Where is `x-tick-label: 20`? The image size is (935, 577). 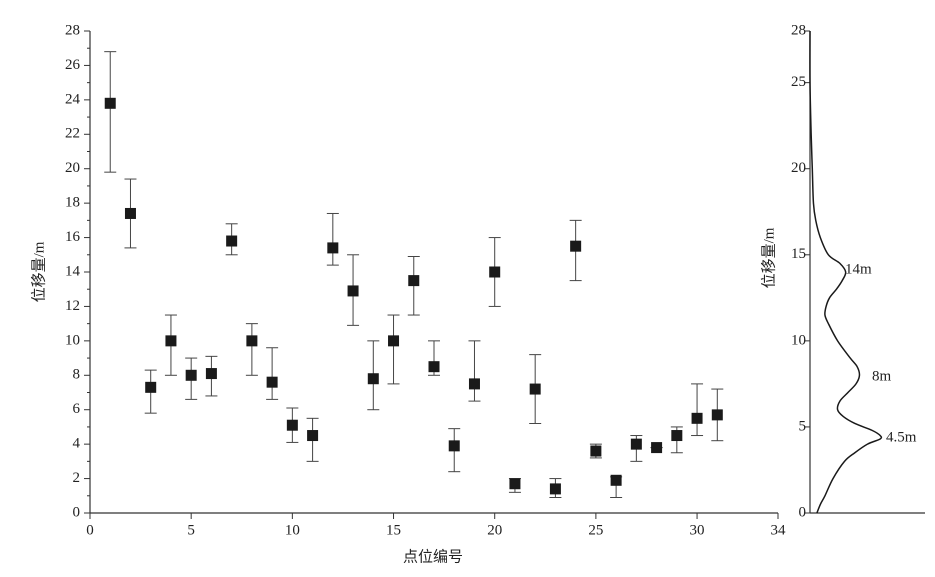 x-tick-label: 20 is located at coordinates (494, 530).